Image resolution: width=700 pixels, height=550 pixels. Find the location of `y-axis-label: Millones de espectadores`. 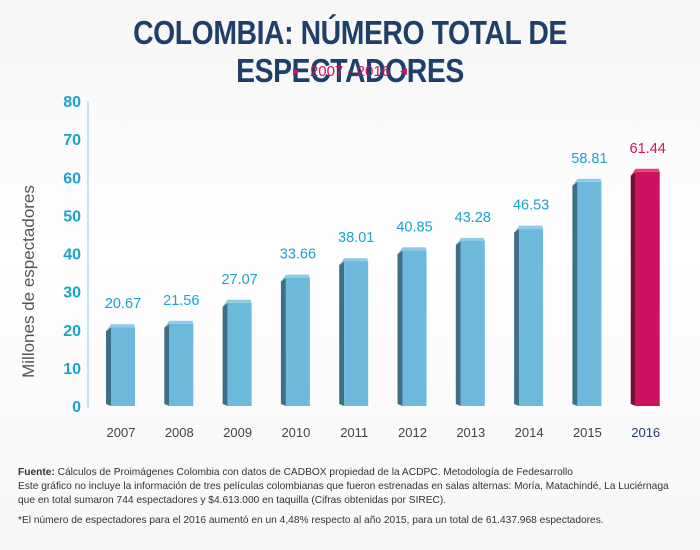

y-axis-label: Millones de espectadores is located at coordinates (28, 281).